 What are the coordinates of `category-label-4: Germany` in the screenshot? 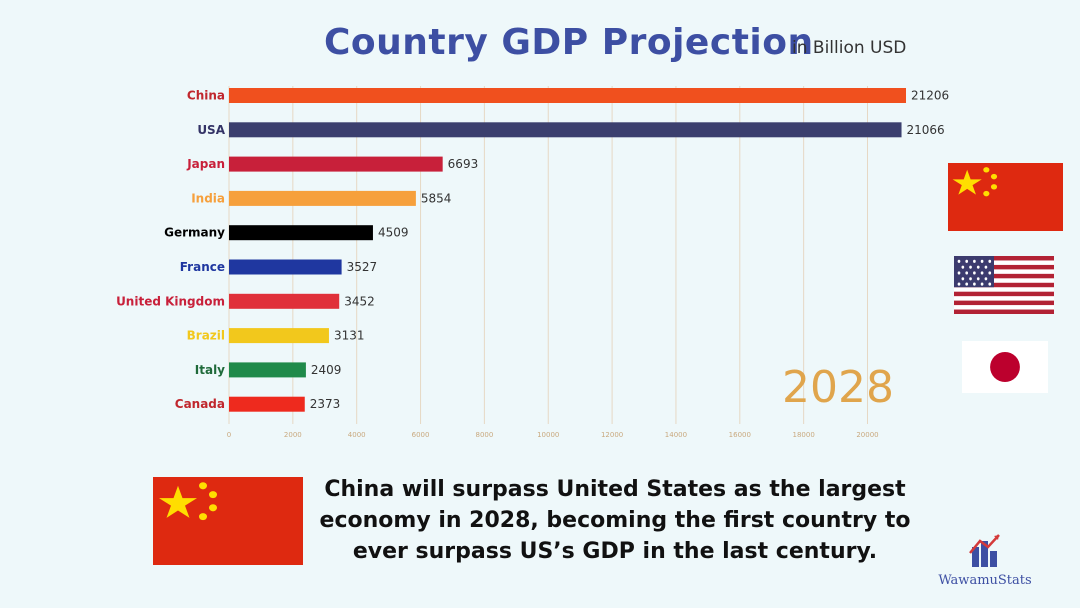 It's located at (194, 233).